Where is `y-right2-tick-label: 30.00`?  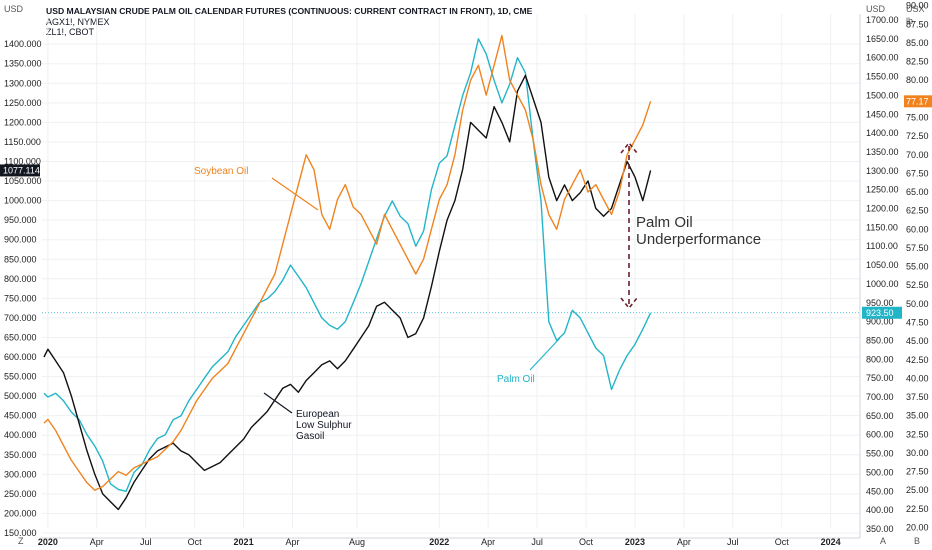
y-right2-tick-label: 30.00 is located at coordinates (917, 453).